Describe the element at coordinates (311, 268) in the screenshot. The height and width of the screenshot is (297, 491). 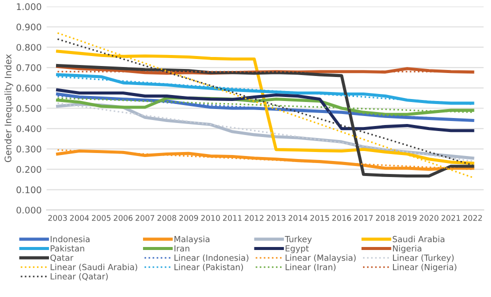
I see `legend-label: Linear (Iran)` at that location.